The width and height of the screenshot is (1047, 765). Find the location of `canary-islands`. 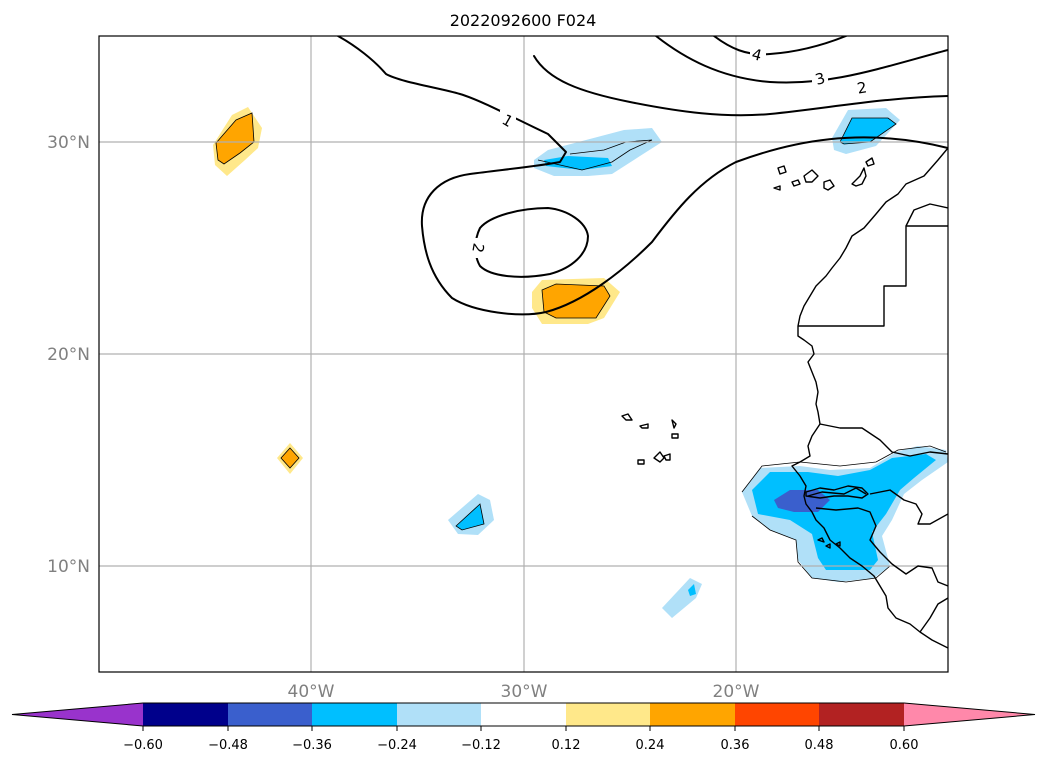

canary-islands is located at coordinates (824, 174).